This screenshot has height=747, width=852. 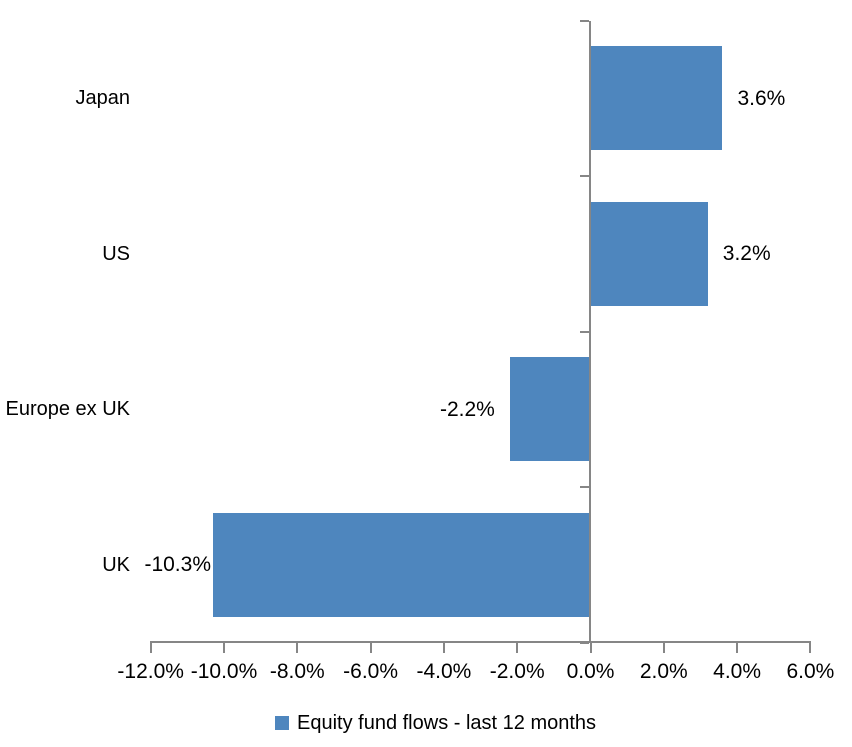 What do you see at coordinates (649, 253) in the screenshot?
I see `bar-us` at bounding box center [649, 253].